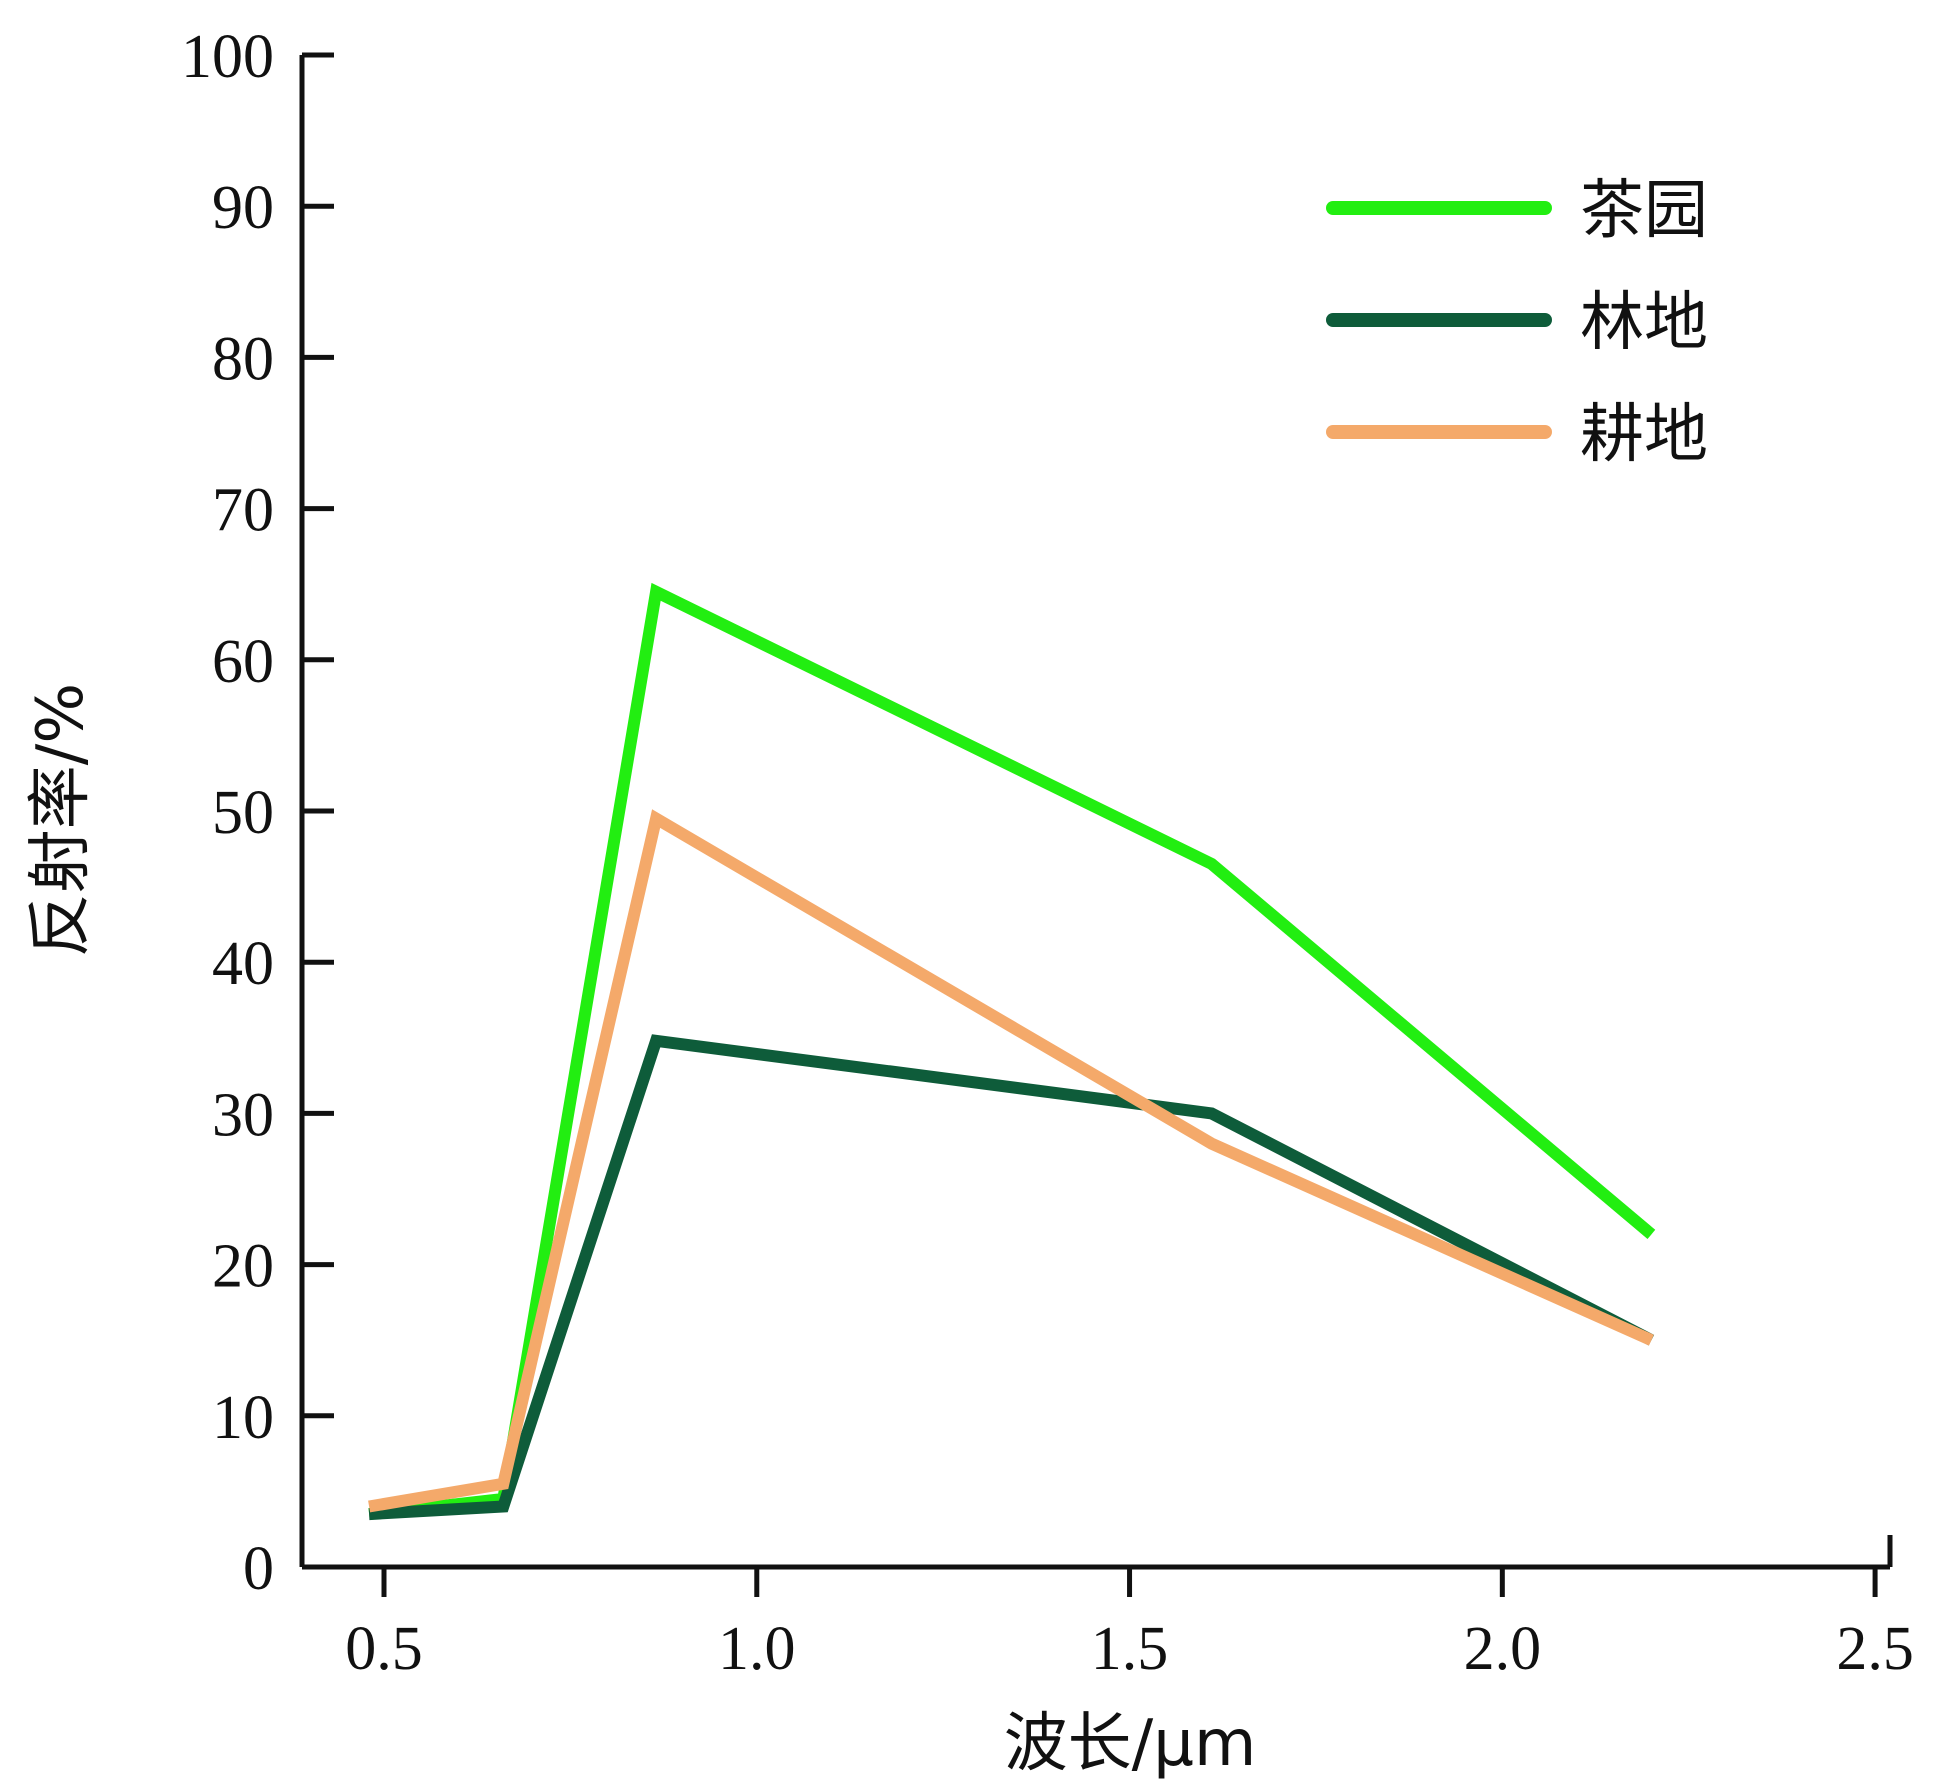  I want to click on legend-label: 耕地, so click(1644, 435).